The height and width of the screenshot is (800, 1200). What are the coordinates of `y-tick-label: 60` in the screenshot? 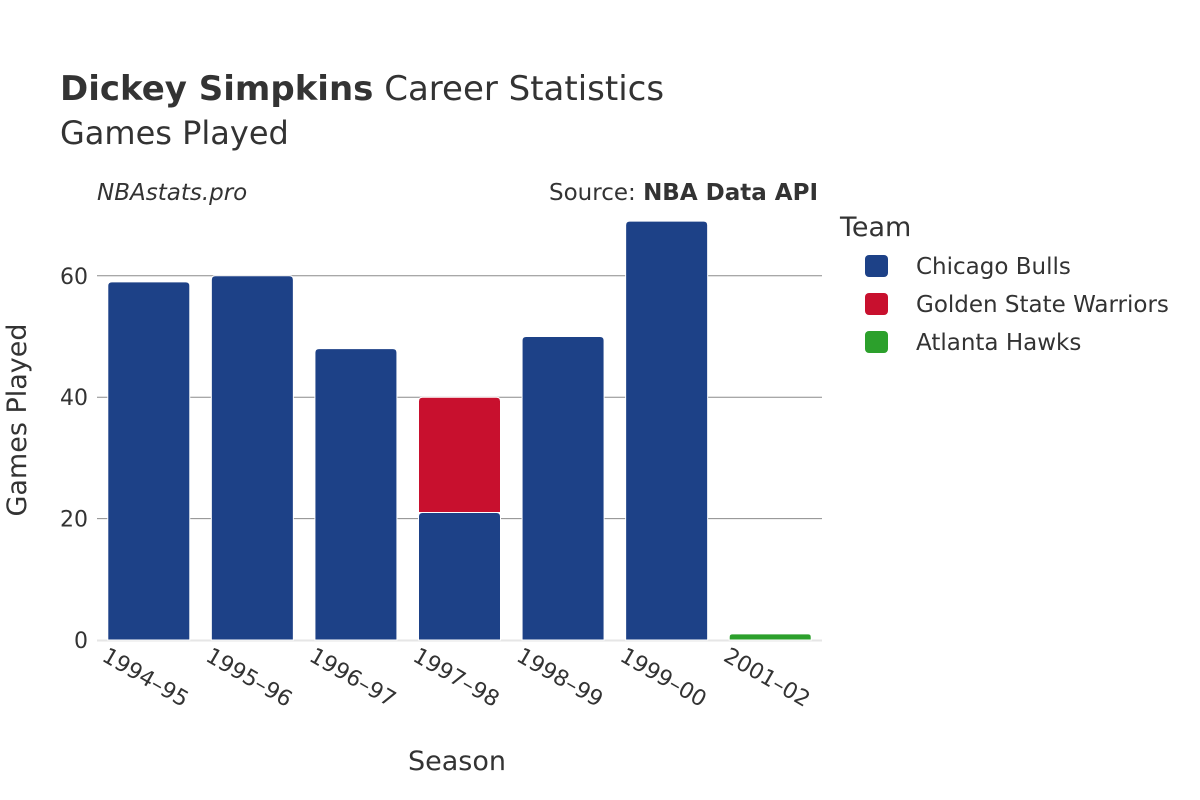 It's located at (74, 277).